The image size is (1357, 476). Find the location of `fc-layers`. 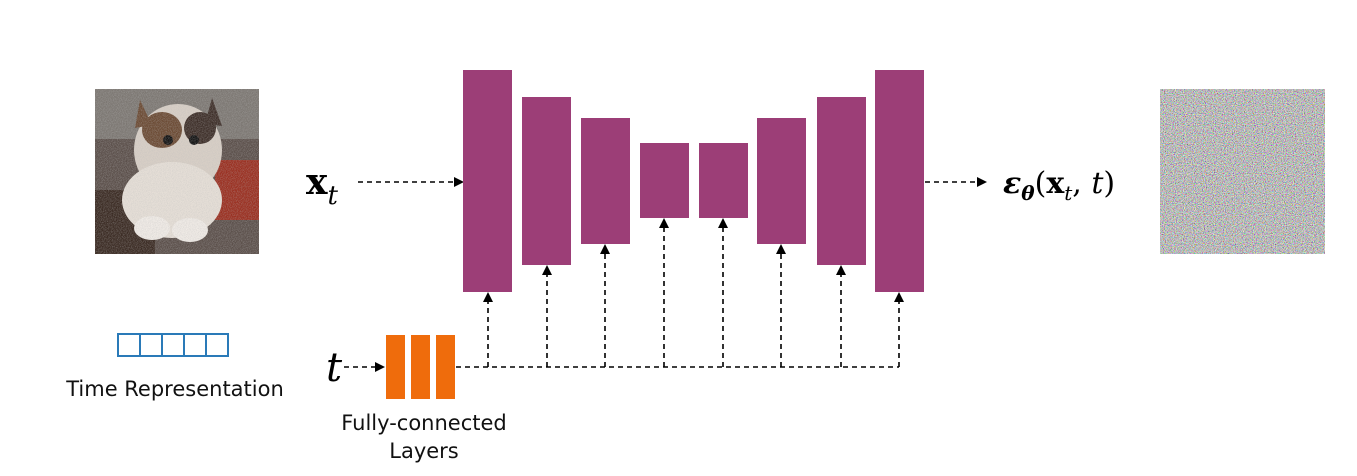

fc-layers is located at coordinates (420, 367).